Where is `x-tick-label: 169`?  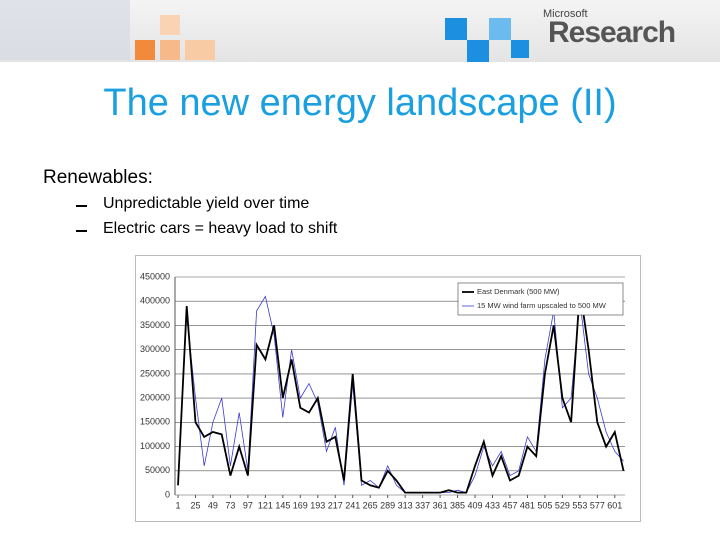
x-tick-label: 169 is located at coordinates (300, 505).